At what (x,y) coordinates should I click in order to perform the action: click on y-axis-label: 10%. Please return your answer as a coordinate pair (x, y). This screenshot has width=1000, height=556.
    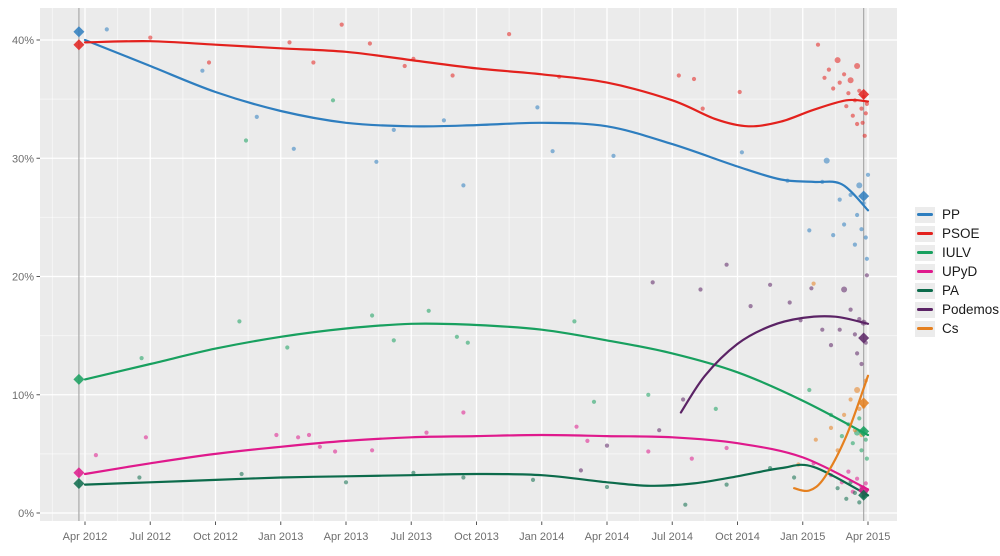
    Looking at the image, I should click on (23, 396).